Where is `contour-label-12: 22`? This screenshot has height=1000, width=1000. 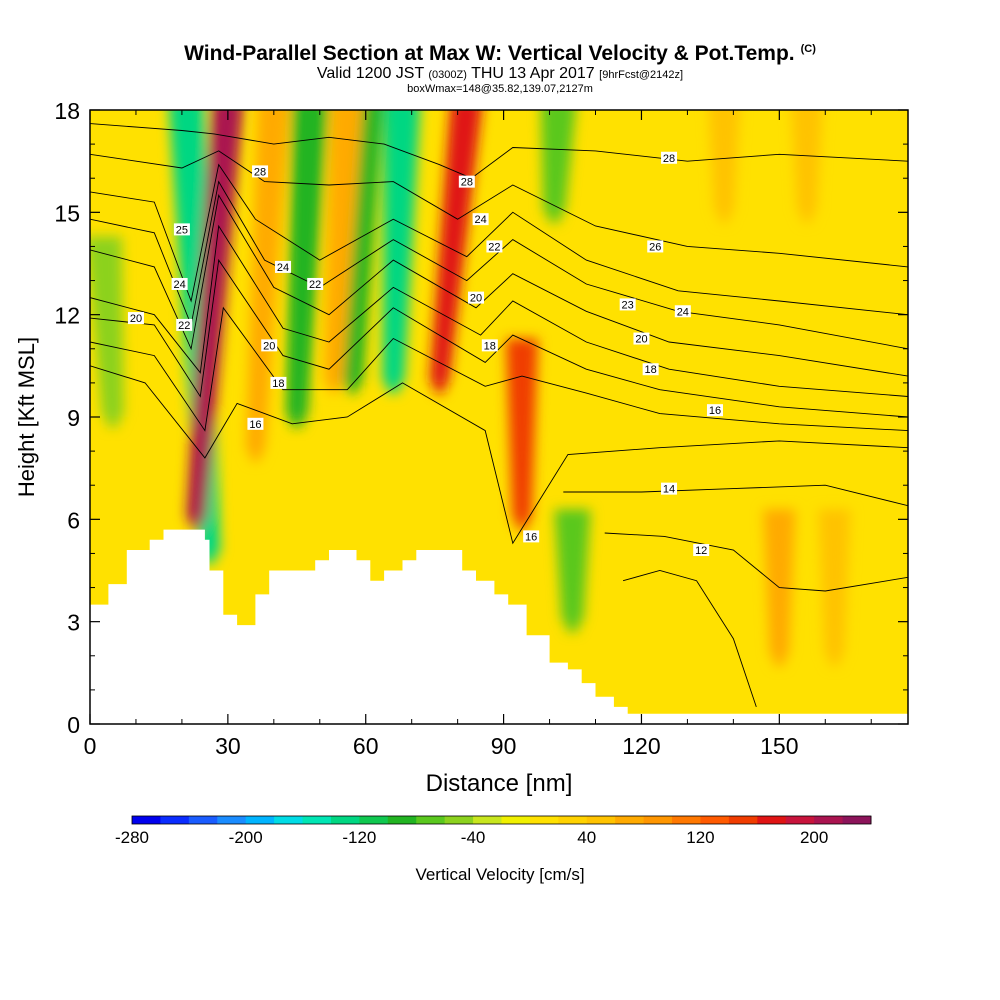 contour-label-12: 22 is located at coordinates (494, 247).